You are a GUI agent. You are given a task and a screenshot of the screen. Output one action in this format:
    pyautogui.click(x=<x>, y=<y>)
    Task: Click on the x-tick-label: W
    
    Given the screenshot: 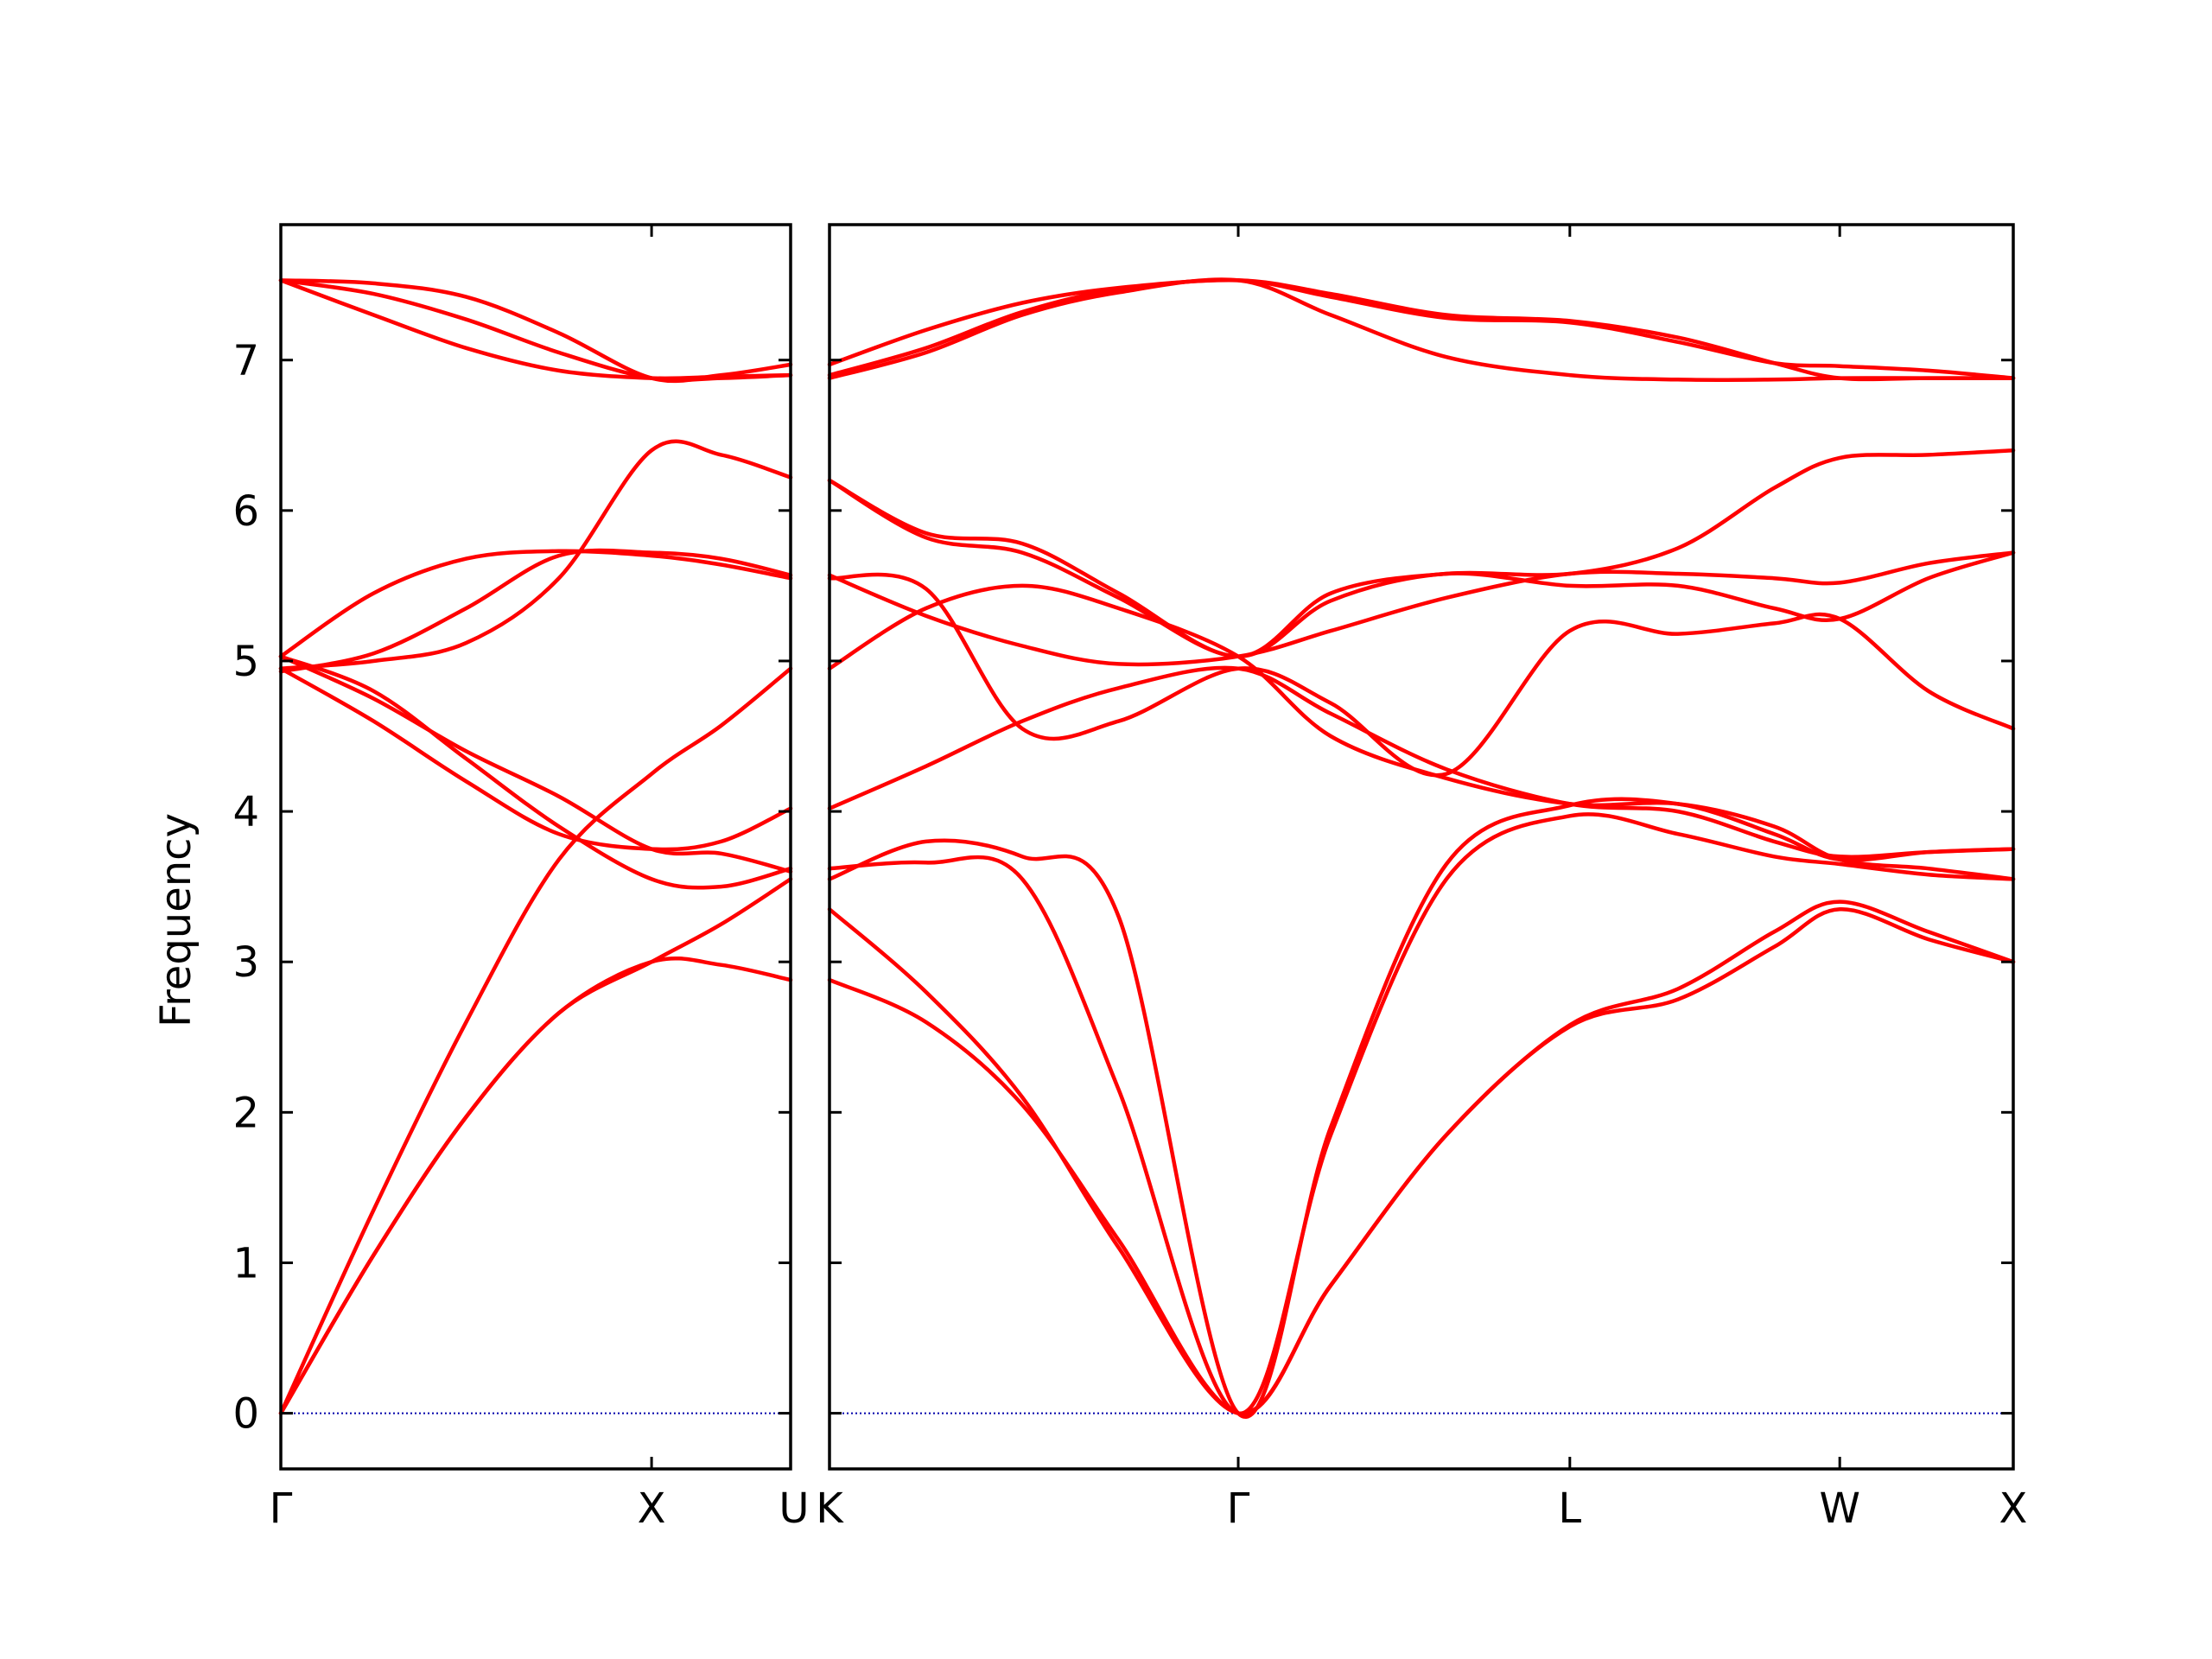 What is the action you would take?
    pyautogui.click(x=1839, y=1508)
    